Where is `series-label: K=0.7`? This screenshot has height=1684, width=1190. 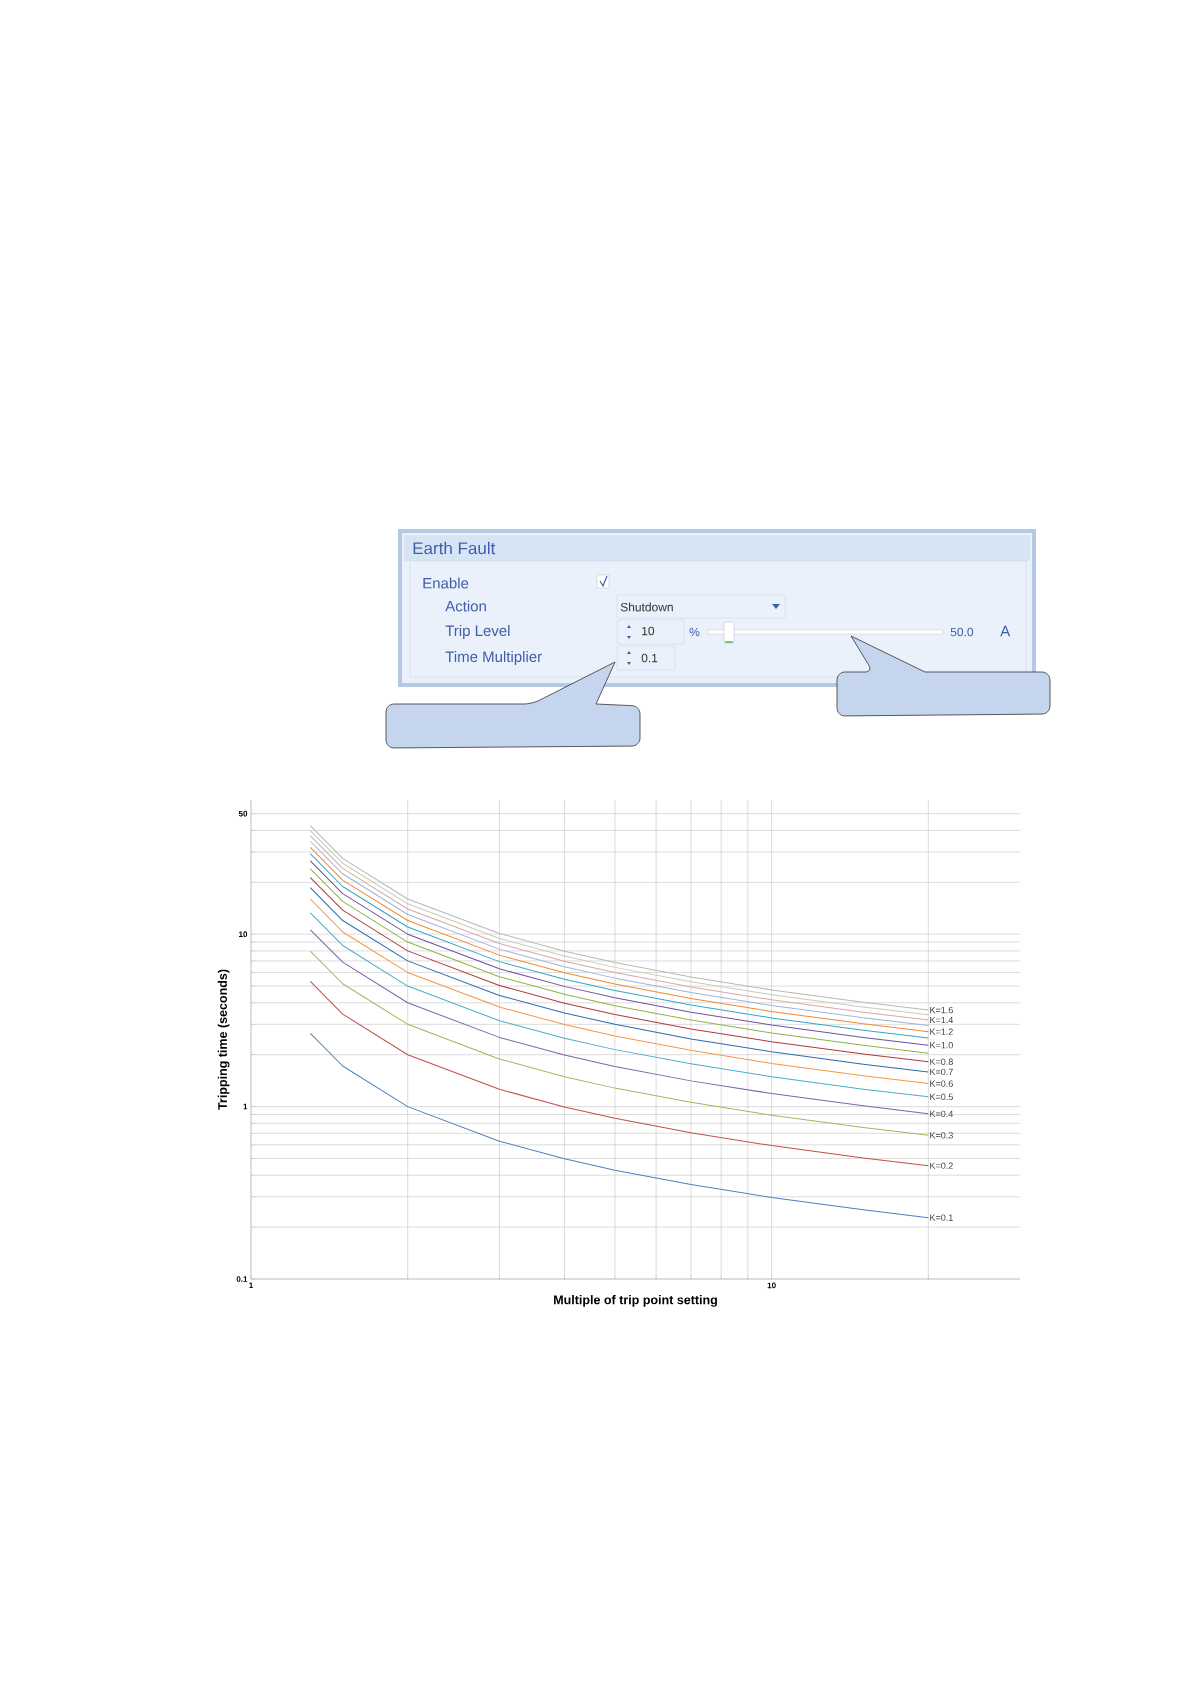 series-label: K=0.7 is located at coordinates (941, 1072).